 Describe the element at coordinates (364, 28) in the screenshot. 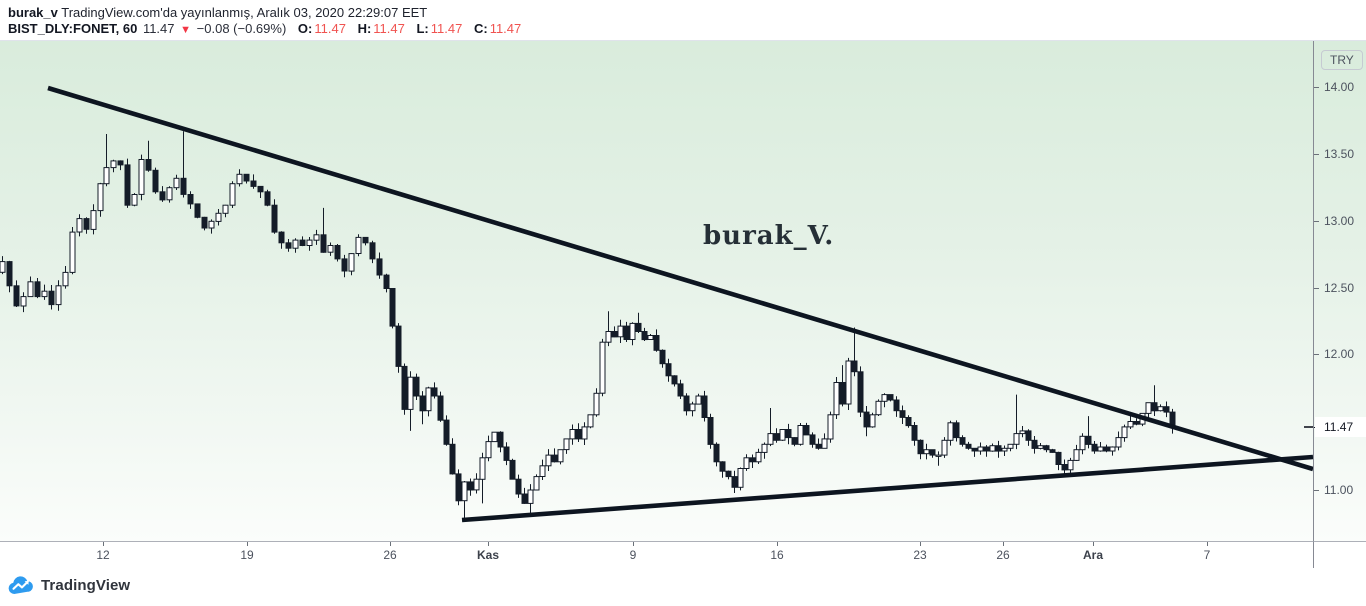

I see `high-label: H:` at that location.